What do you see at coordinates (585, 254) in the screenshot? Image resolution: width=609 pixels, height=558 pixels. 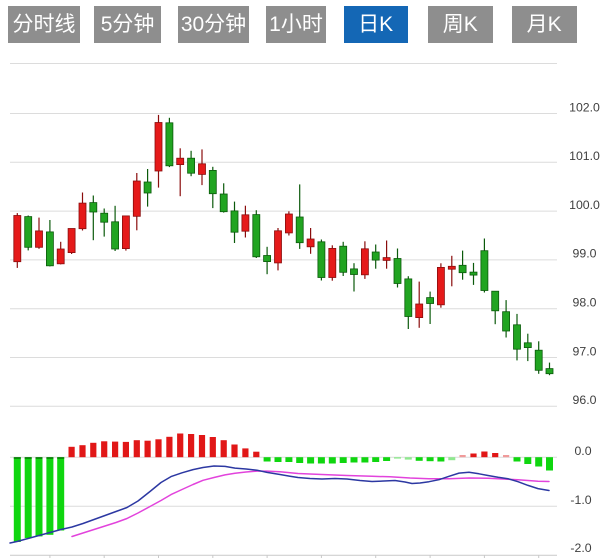 I see `svg-text: 99.0` at bounding box center [585, 254].